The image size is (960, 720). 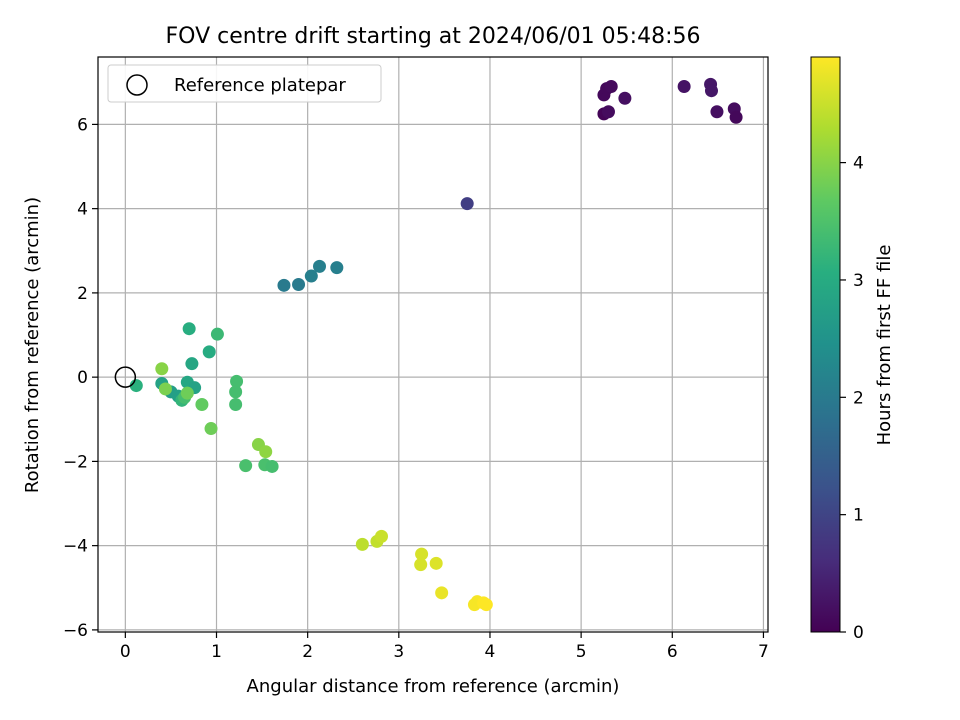 I want to click on y-tick-label: 4, so click(x=82, y=210).